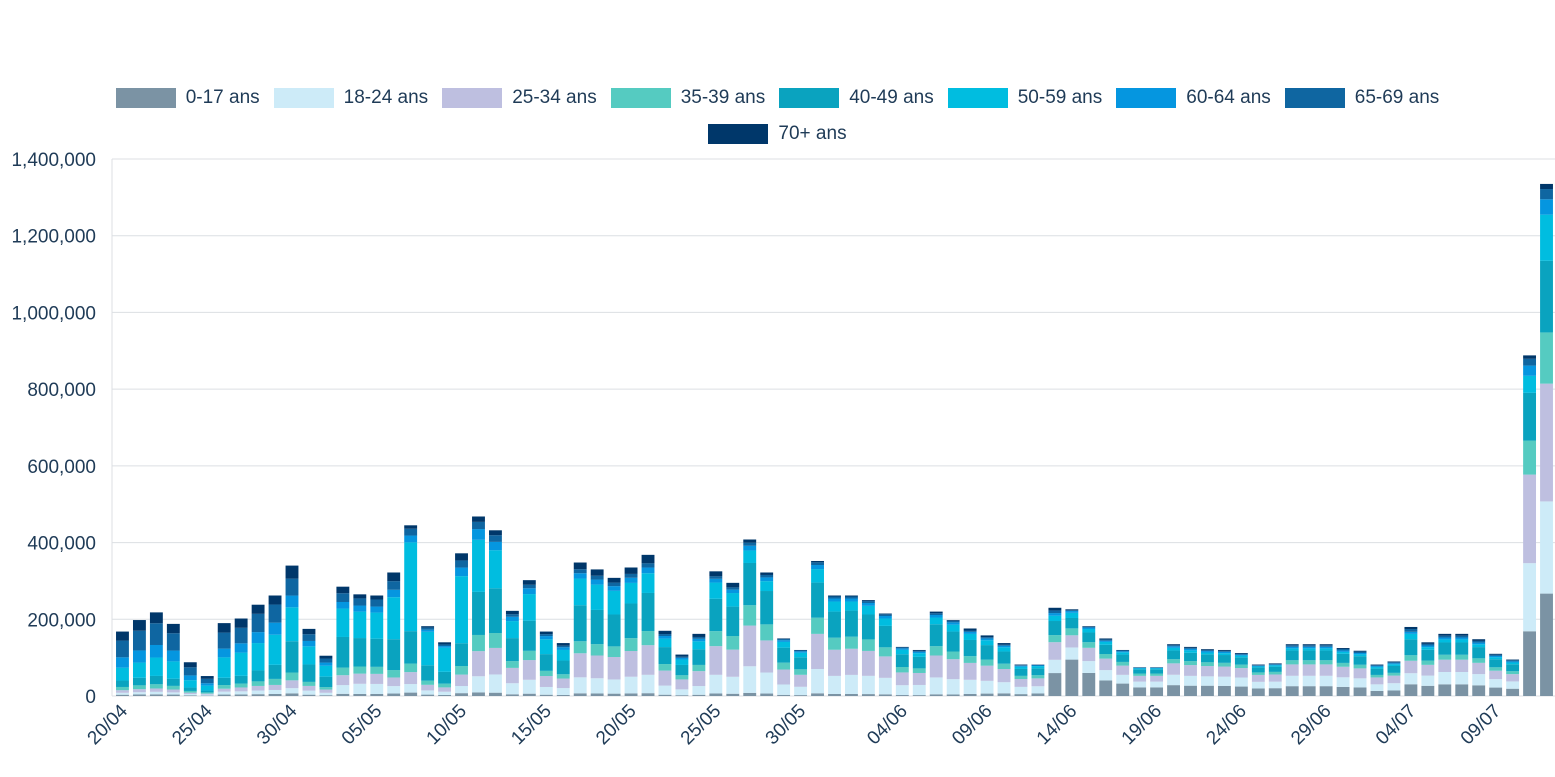 Image resolution: width=1555 pixels, height=777 pixels. I want to click on y-tick-label: 800,000, so click(61, 390).